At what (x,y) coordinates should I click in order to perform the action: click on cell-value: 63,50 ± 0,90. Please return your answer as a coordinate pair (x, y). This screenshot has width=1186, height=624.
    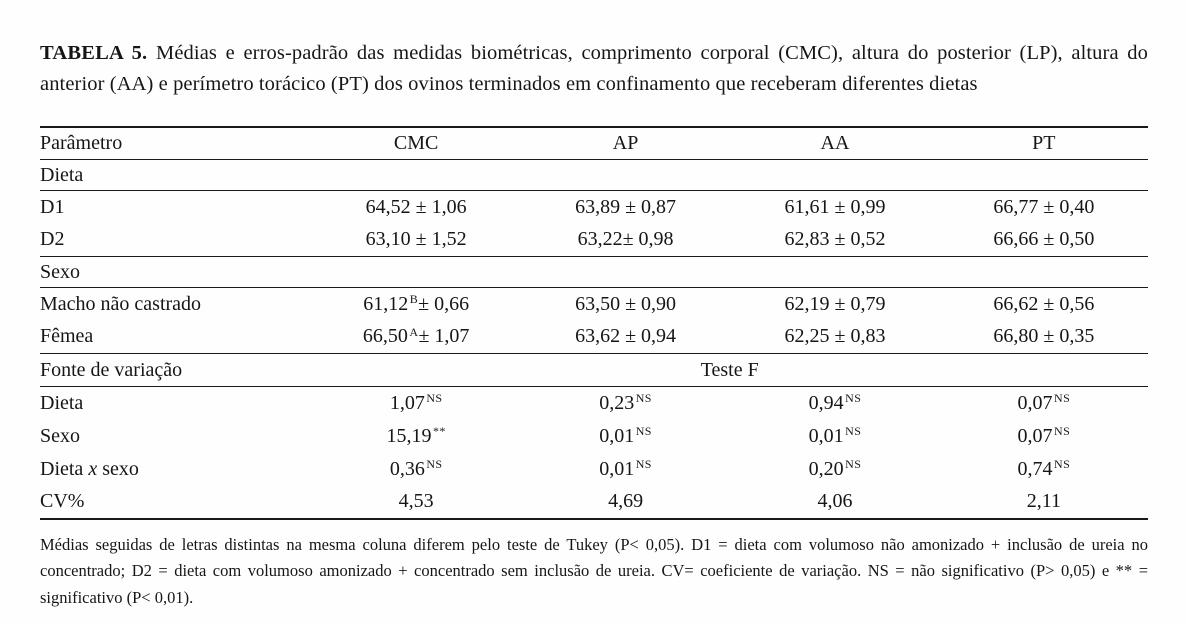
    Looking at the image, I should click on (626, 303).